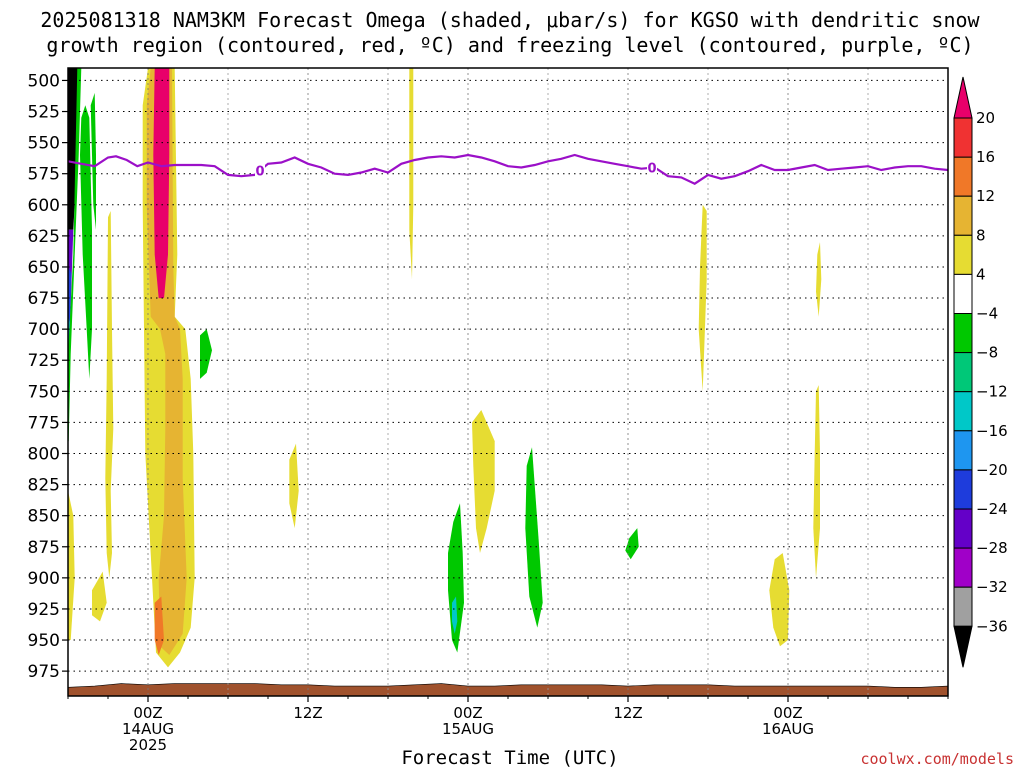 This screenshot has height=768, width=1024. What do you see at coordinates (44, 610) in the screenshot?
I see `y-tick-label: 925` at bounding box center [44, 610].